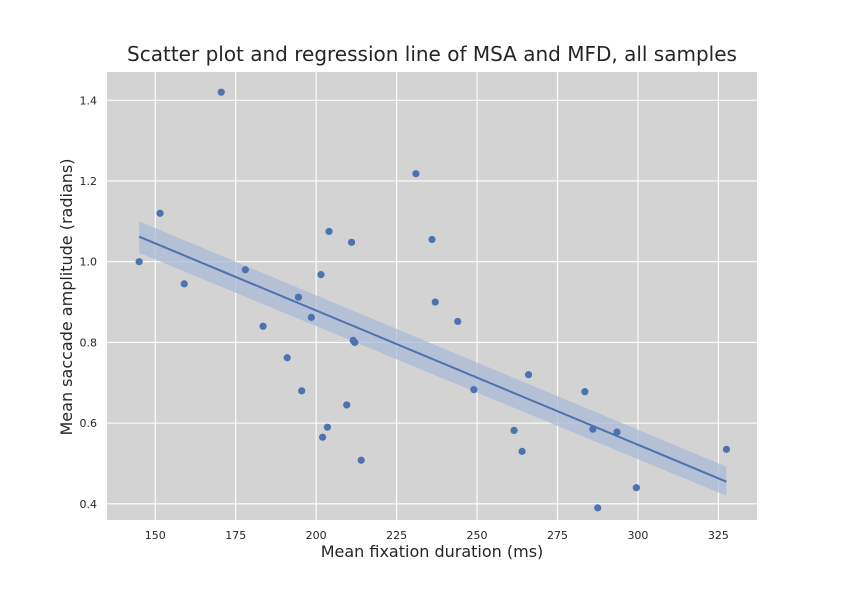  Describe the element at coordinates (396, 535) in the screenshot. I see `x-tick-label: 225` at that location.